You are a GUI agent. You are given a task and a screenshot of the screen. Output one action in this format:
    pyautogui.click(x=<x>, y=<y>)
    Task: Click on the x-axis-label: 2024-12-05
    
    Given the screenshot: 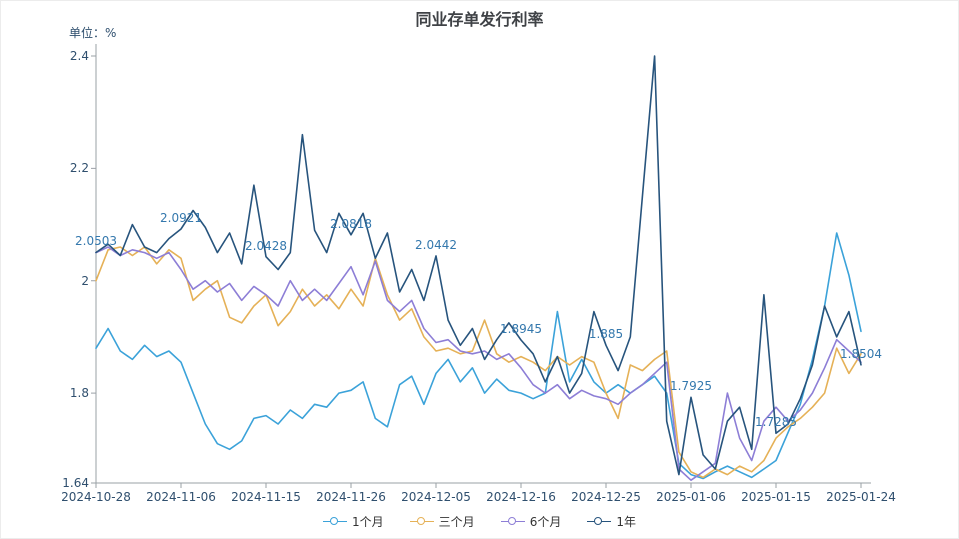 What is the action you would take?
    pyautogui.click(x=436, y=497)
    